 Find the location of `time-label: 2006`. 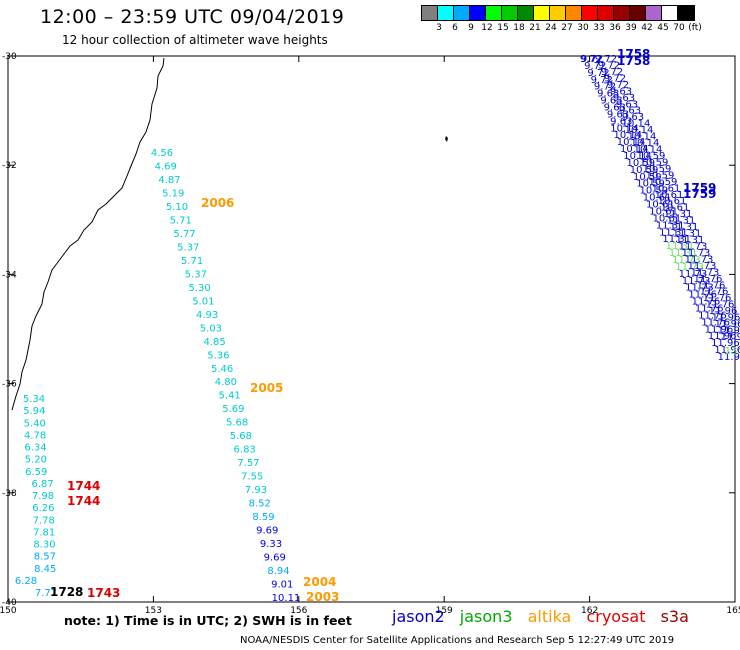

time-label: 2006 is located at coordinates (217, 203).